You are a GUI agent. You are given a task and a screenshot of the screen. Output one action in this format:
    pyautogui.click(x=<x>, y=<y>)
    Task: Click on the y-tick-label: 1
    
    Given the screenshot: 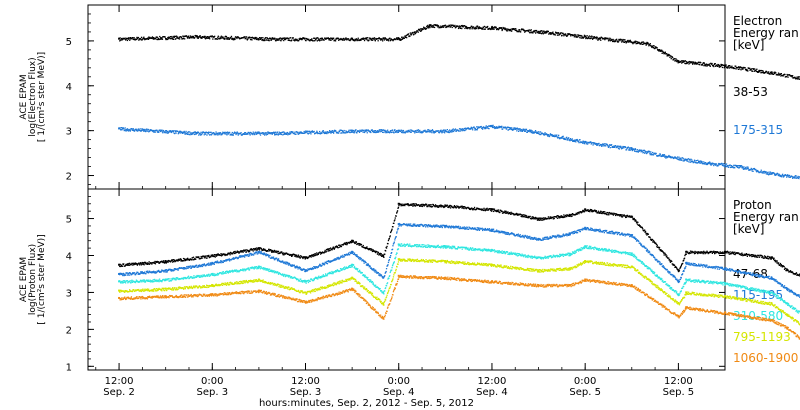 What is the action you would take?
    pyautogui.click(x=69, y=367)
    